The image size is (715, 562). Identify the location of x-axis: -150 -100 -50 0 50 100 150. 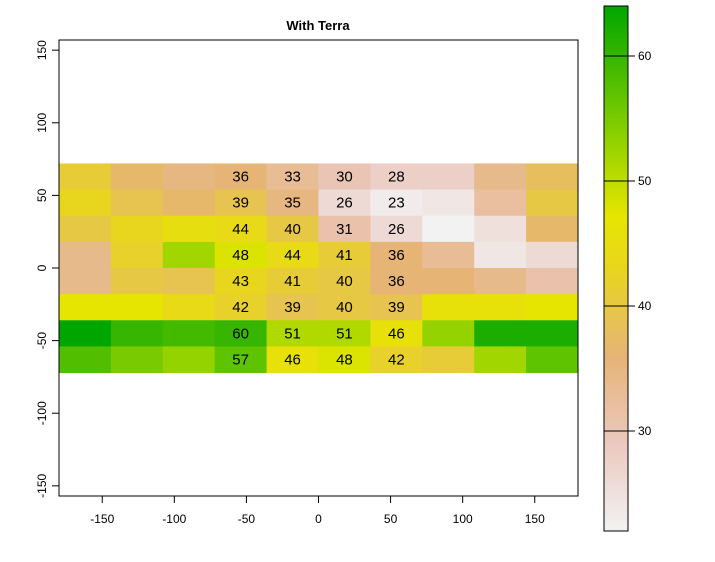
(317, 510).